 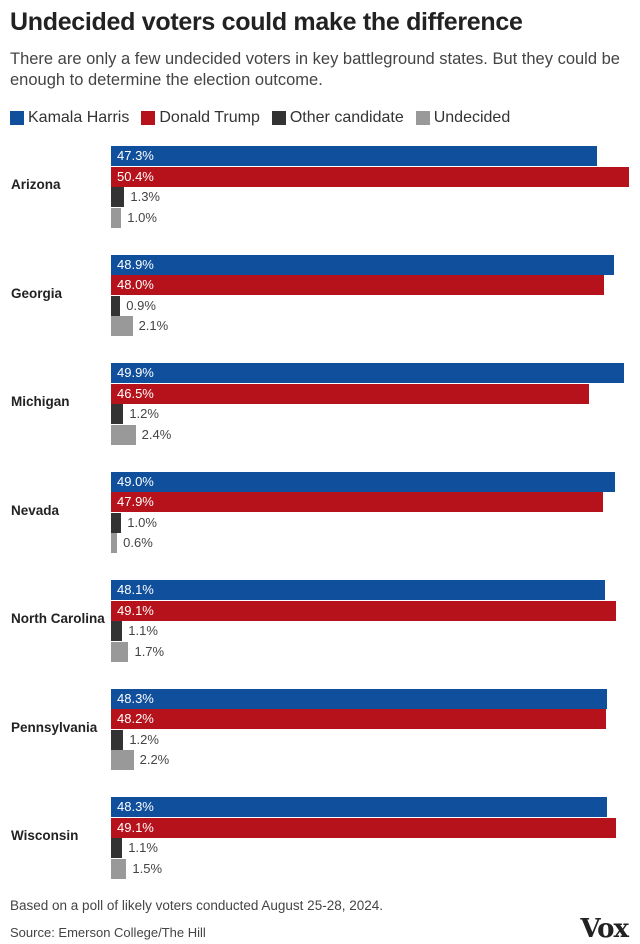 I want to click on legend-item-other: Other candidate, so click(x=337, y=118).